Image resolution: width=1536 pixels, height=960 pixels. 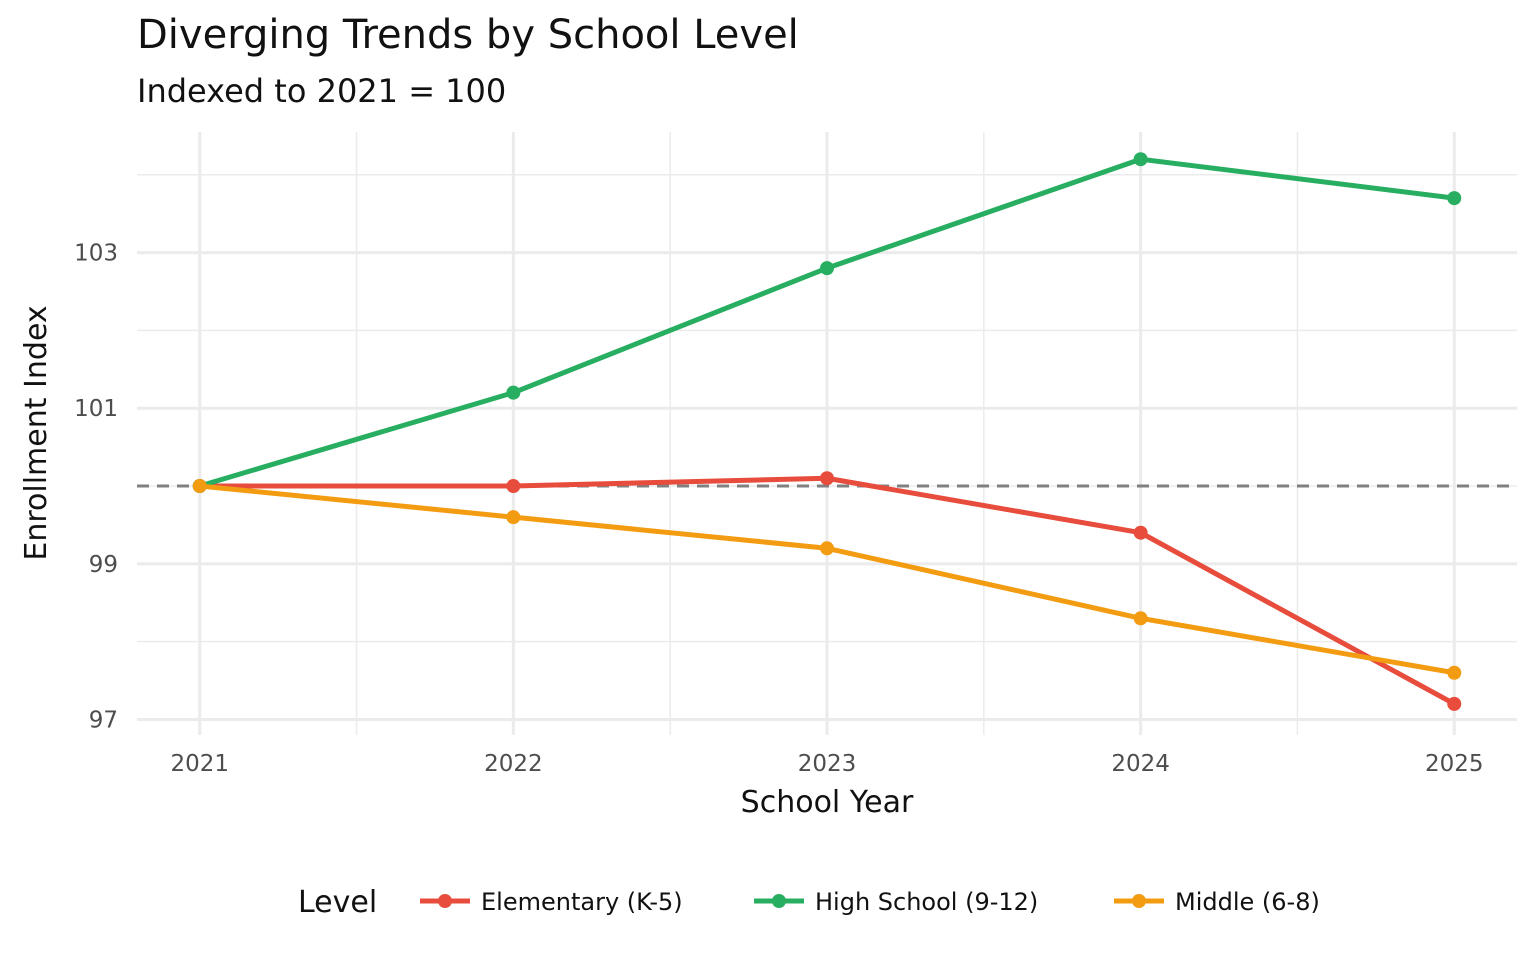 What do you see at coordinates (322, 91) in the screenshot?
I see `chart-subtitle: Indexed to 2021 = 100` at bounding box center [322, 91].